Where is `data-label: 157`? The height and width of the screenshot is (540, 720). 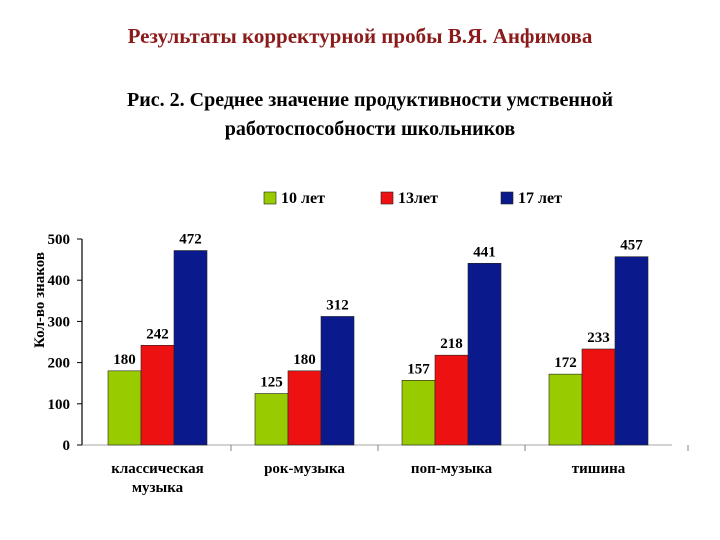
data-label: 157 is located at coordinates (418, 369).